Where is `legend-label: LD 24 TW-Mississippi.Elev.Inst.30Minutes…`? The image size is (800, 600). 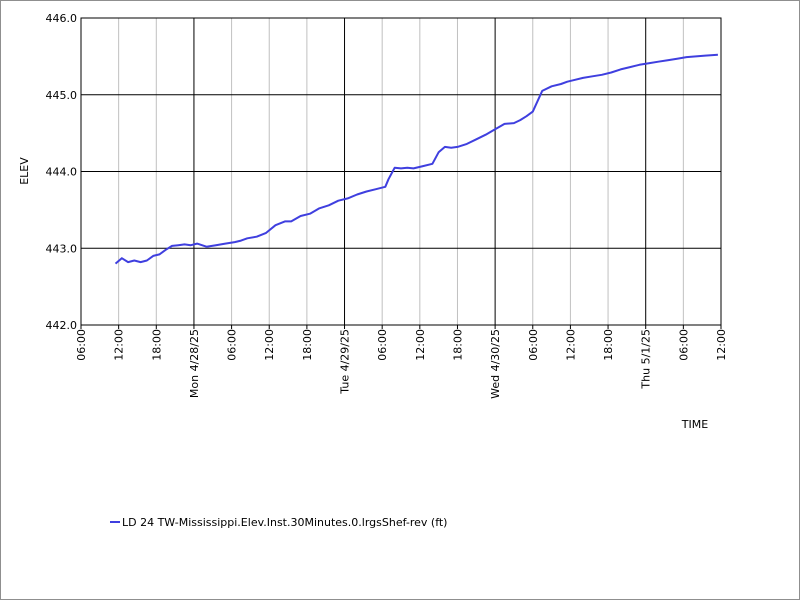
legend-label: LD 24 TW-Mississippi.Elev.Inst.30Minutes… is located at coordinates (284, 522).